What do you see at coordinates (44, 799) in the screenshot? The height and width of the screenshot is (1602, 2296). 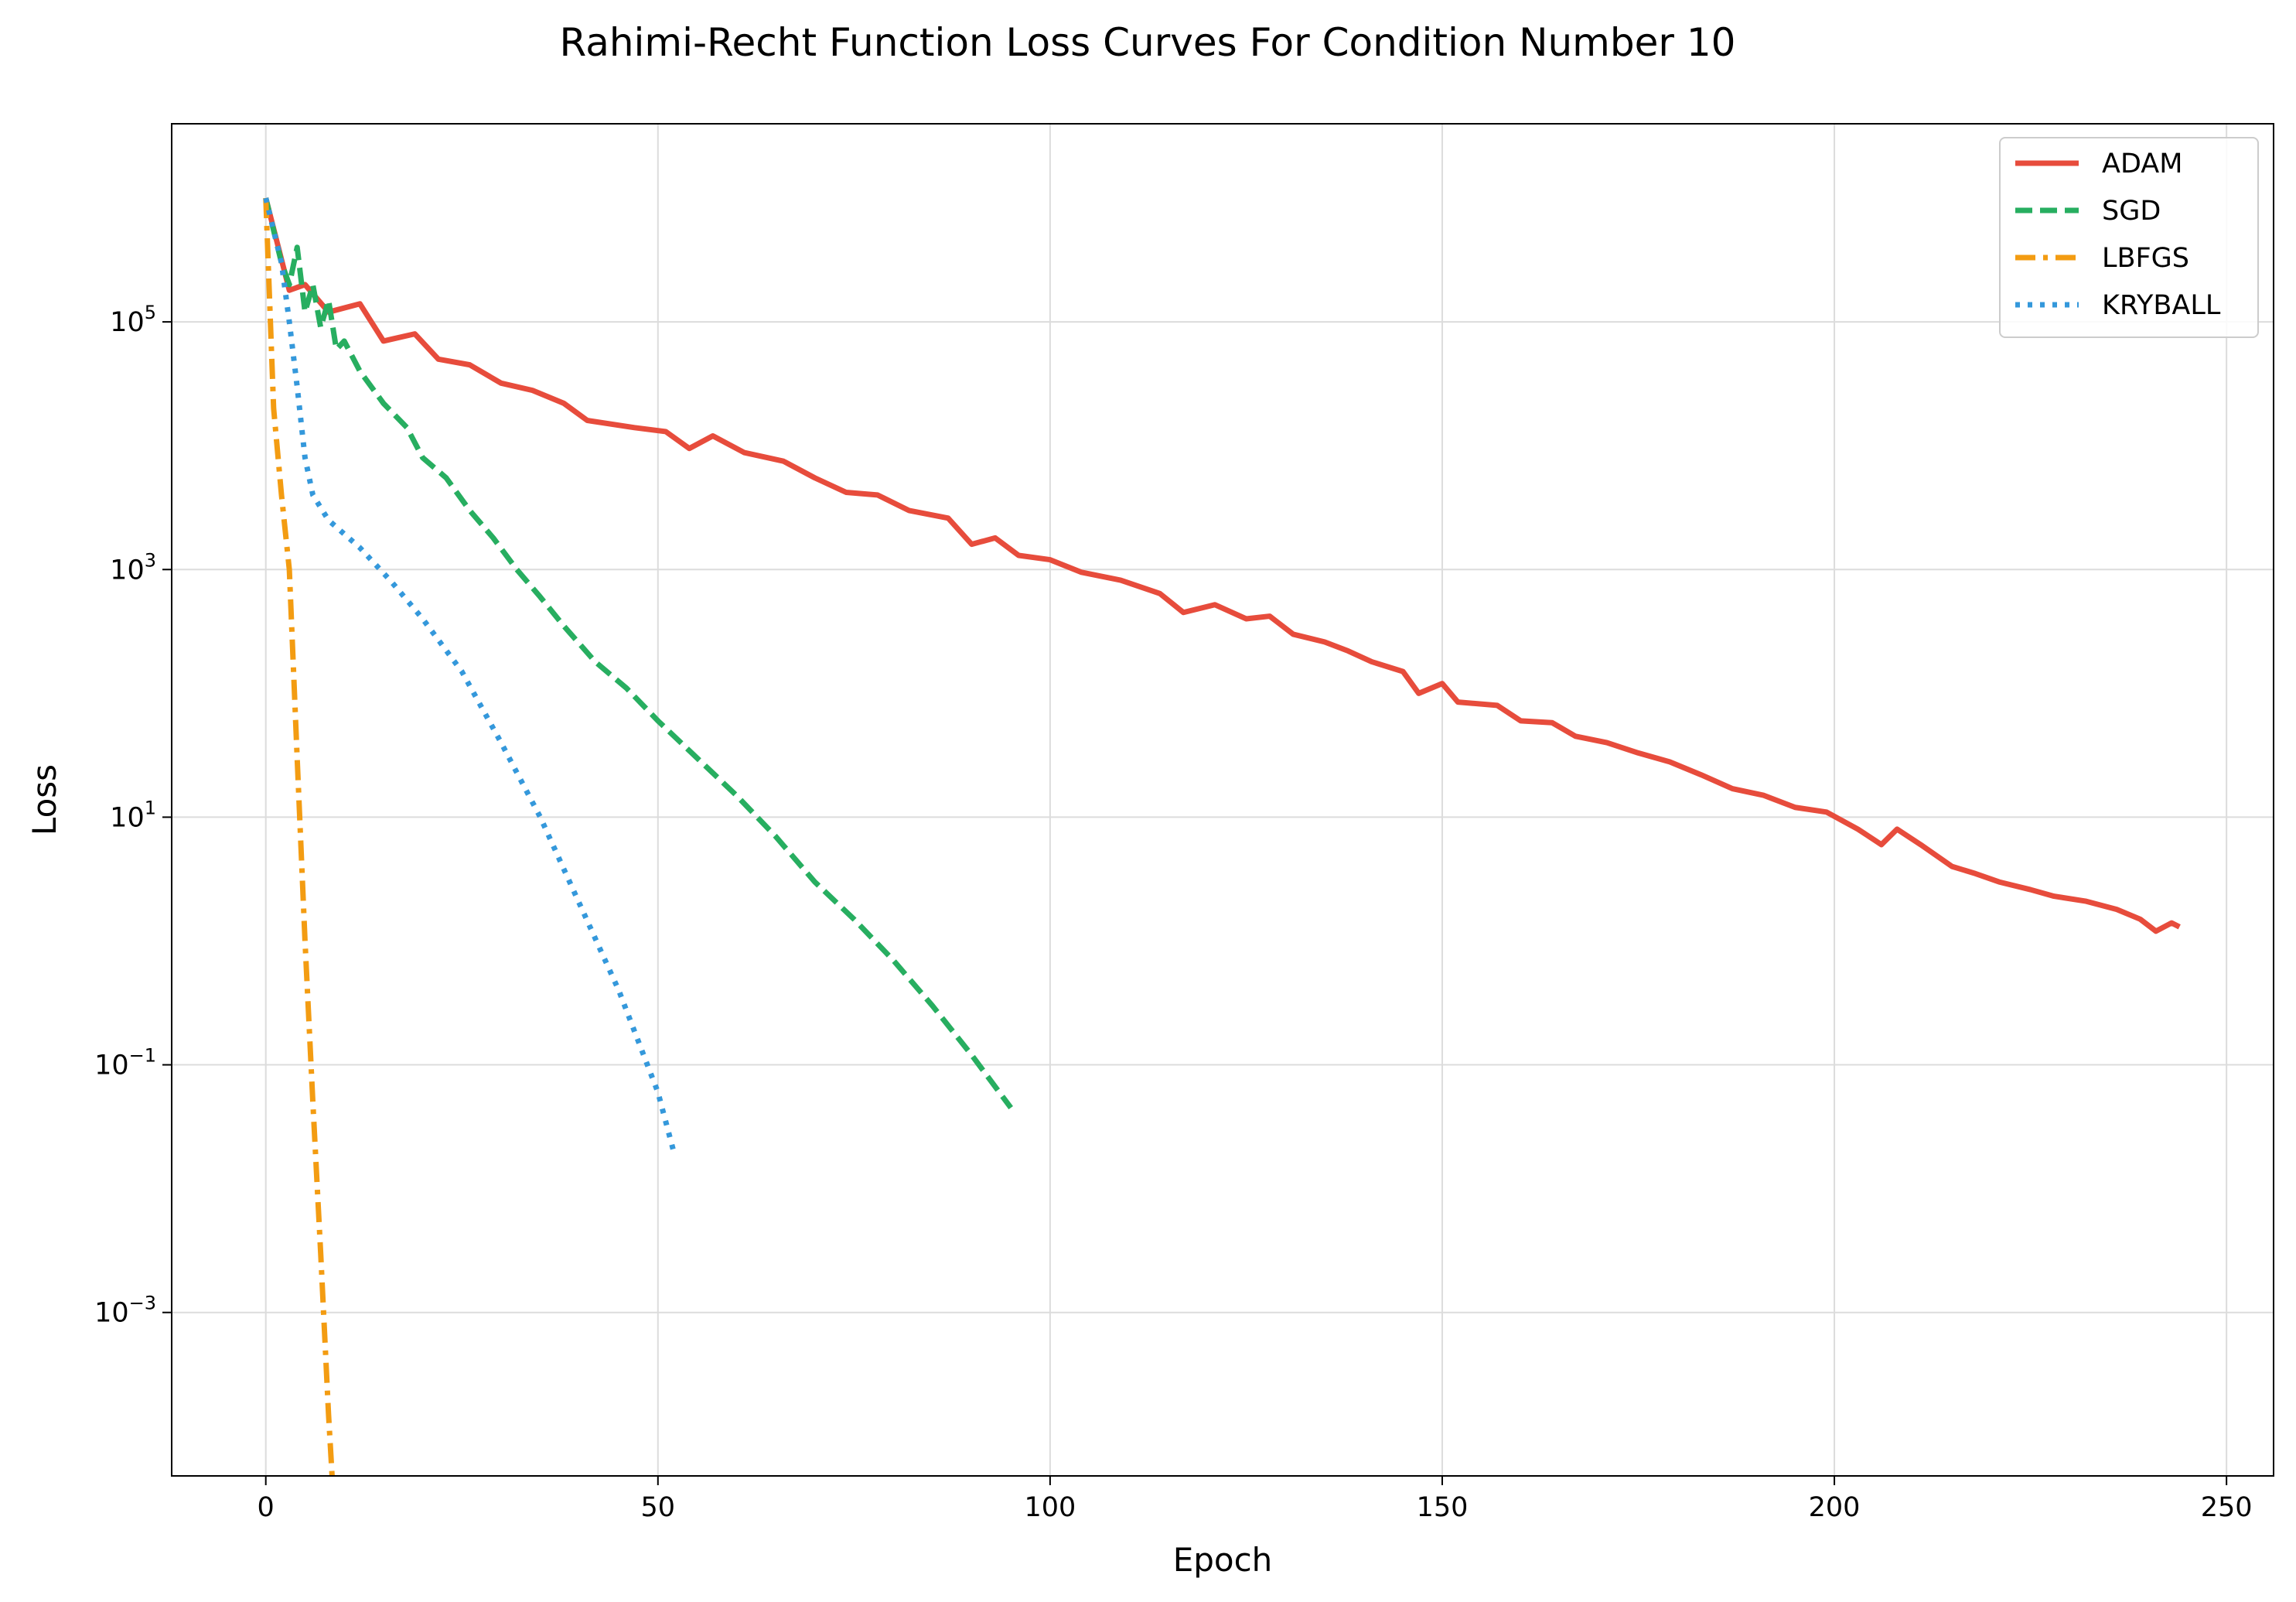 I see `y-axis-label: Loss` at bounding box center [44, 799].